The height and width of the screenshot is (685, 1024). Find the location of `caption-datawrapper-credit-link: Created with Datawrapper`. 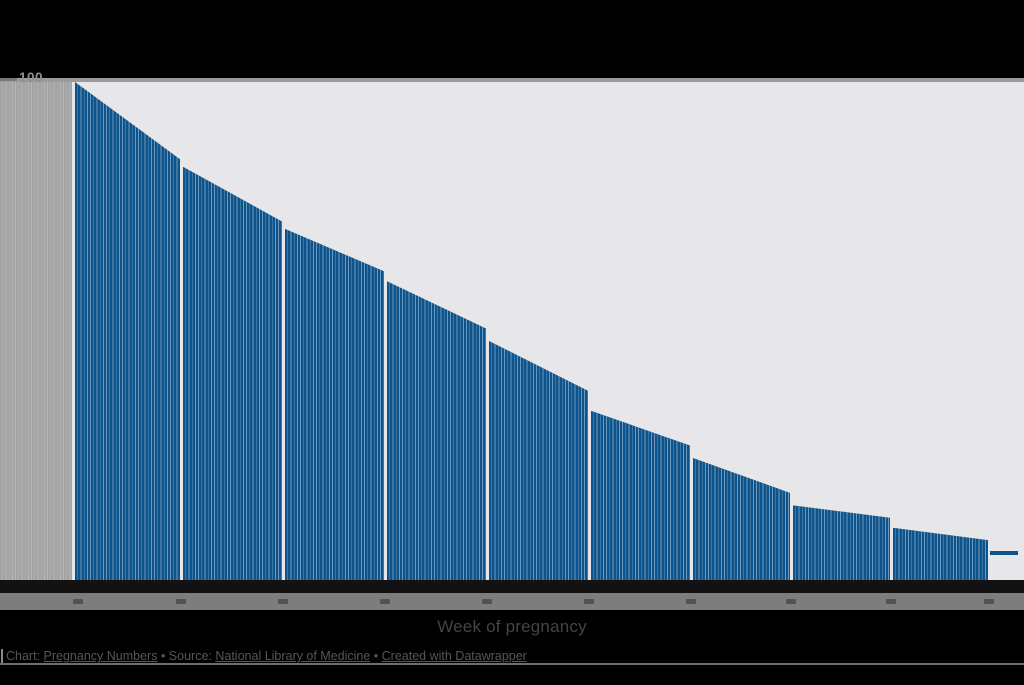

caption-datawrapper-credit-link: Created with Datawrapper is located at coordinates (454, 656).